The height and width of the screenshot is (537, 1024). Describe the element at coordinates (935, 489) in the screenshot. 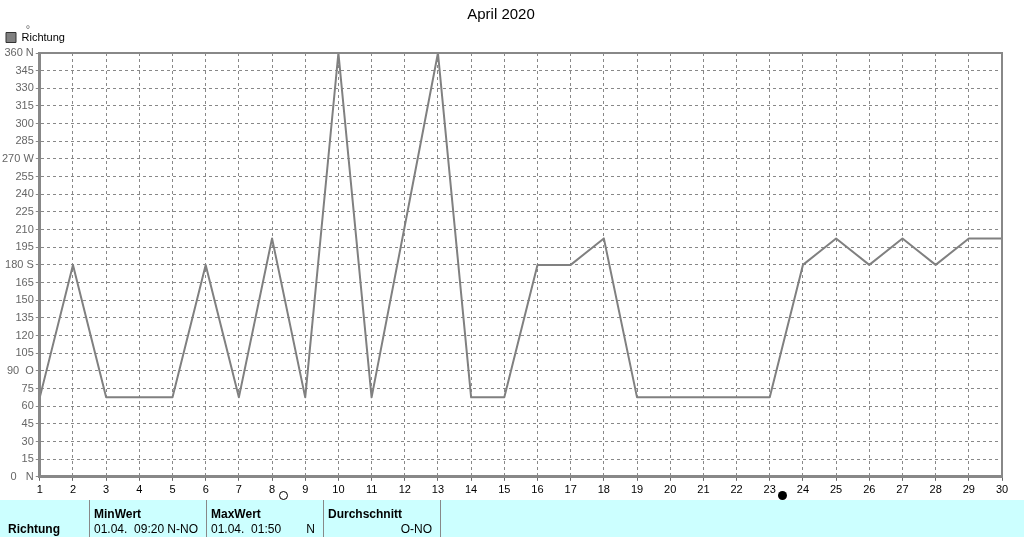

I see `x-tick-label: 28` at that location.